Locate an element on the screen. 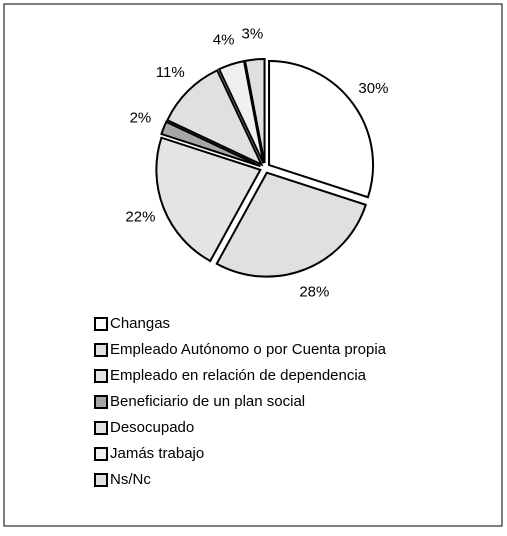 This screenshot has width=507, height=536. legend-label: Changas is located at coordinates (140, 323).